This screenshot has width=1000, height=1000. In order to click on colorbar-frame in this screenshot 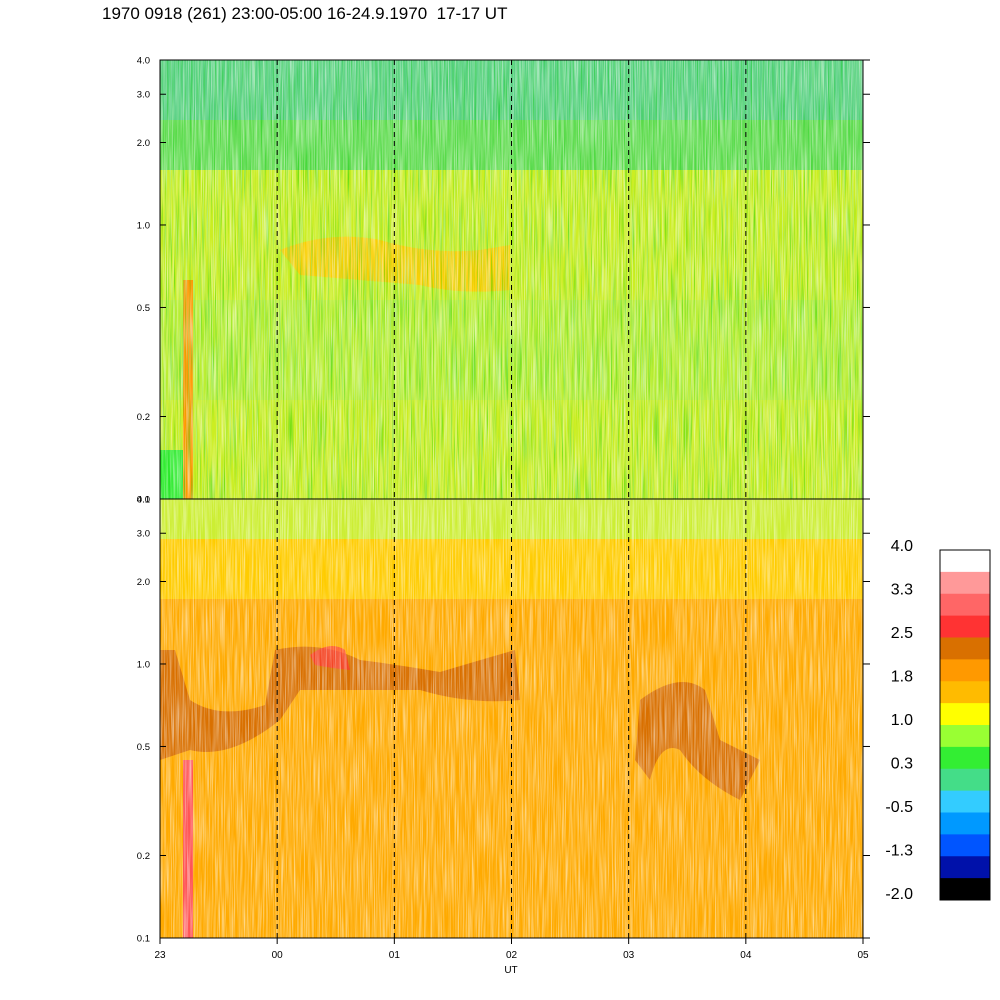, I will do `click(965, 725)`.